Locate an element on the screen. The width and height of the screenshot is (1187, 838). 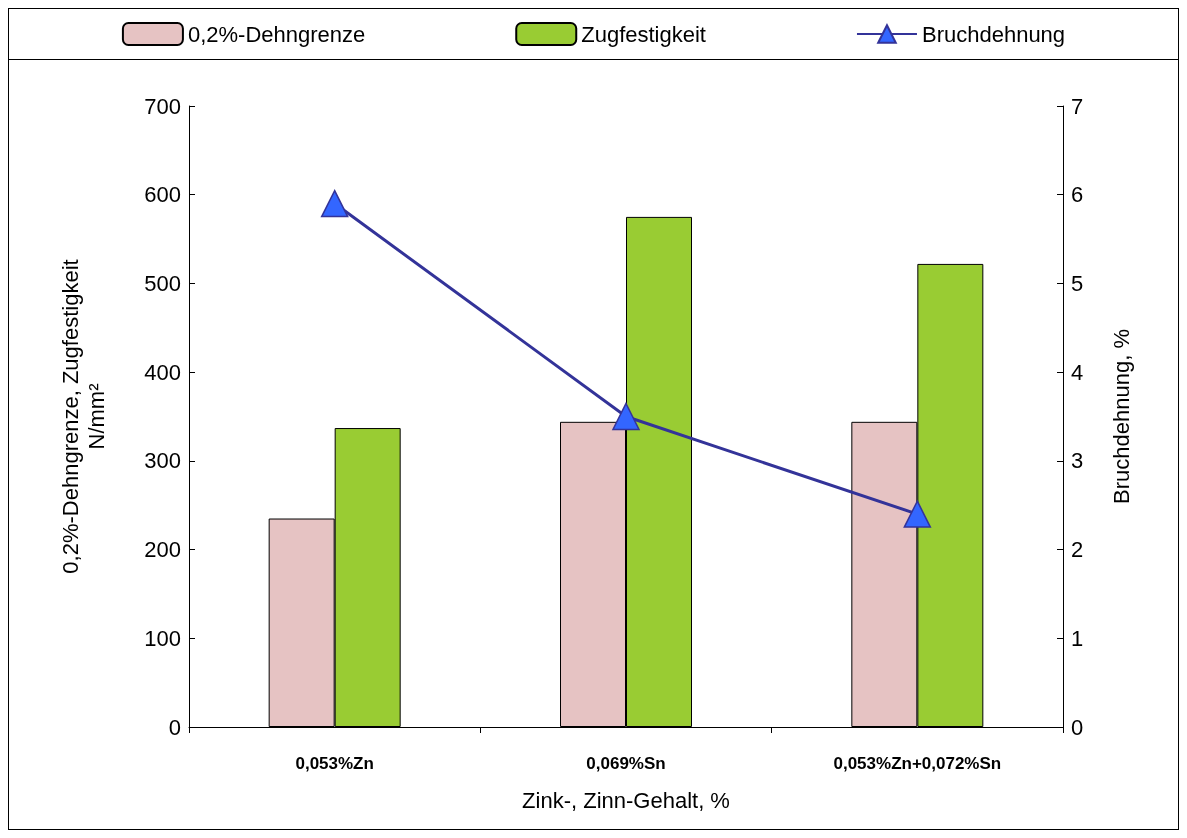
y2-tick-label: 0 is located at coordinates (1077, 727).